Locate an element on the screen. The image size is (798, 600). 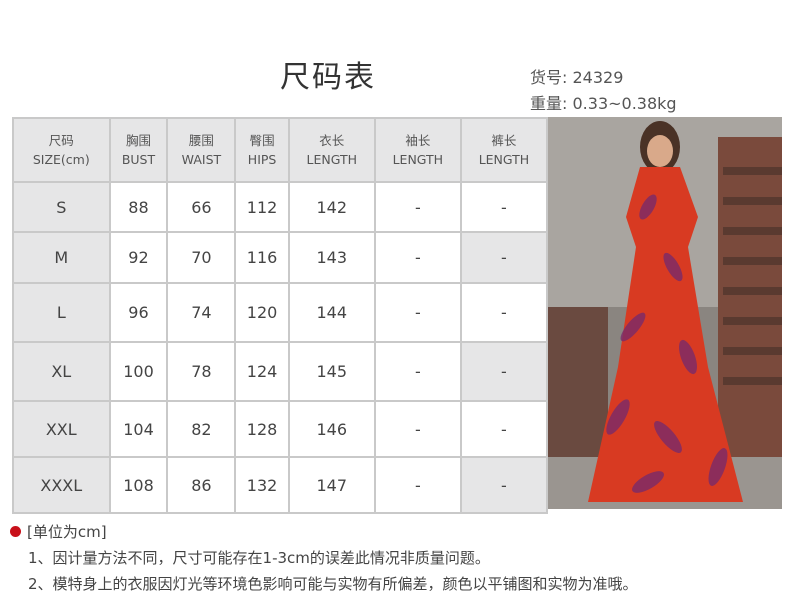
weight: 重量: 0.33~0.38kg is located at coordinates (603, 102).